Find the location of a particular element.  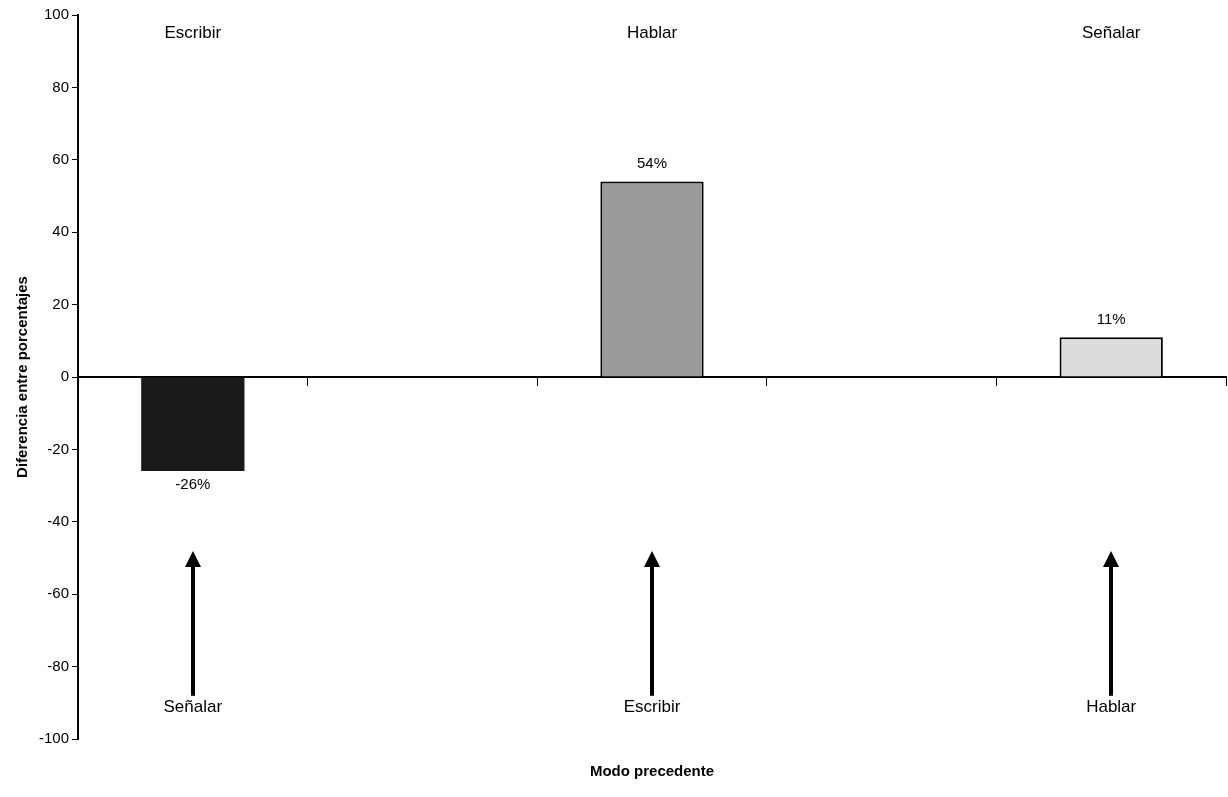

y-tick-label: -20 is located at coordinates (58, 448).